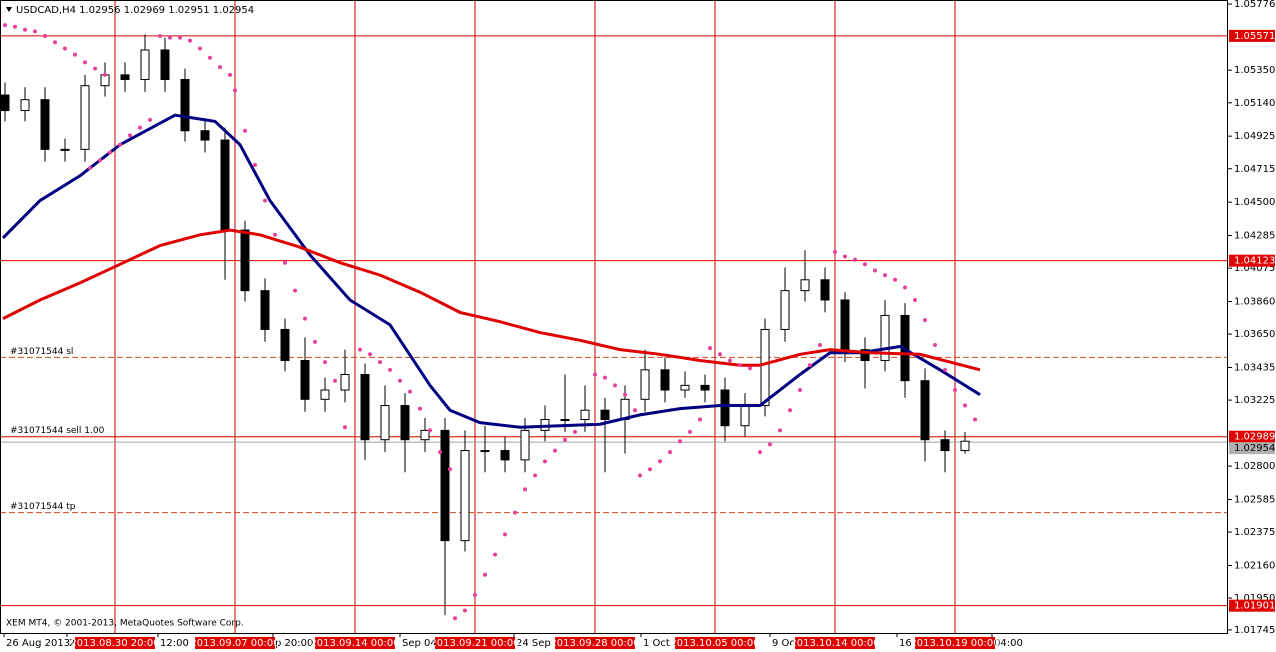 The image size is (1276, 652). Describe the element at coordinates (1254, 70) in the screenshot. I see `y-tick-label: 1.05350` at that location.